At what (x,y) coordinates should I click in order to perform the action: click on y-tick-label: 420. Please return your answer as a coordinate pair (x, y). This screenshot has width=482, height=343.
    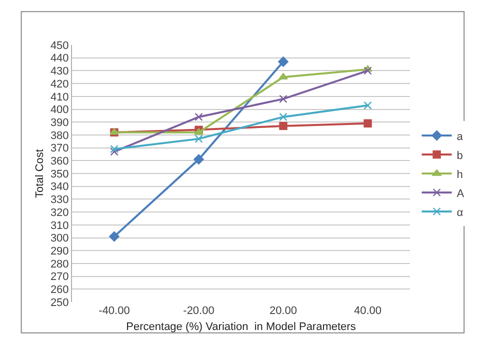
    Looking at the image, I should click on (59, 84).